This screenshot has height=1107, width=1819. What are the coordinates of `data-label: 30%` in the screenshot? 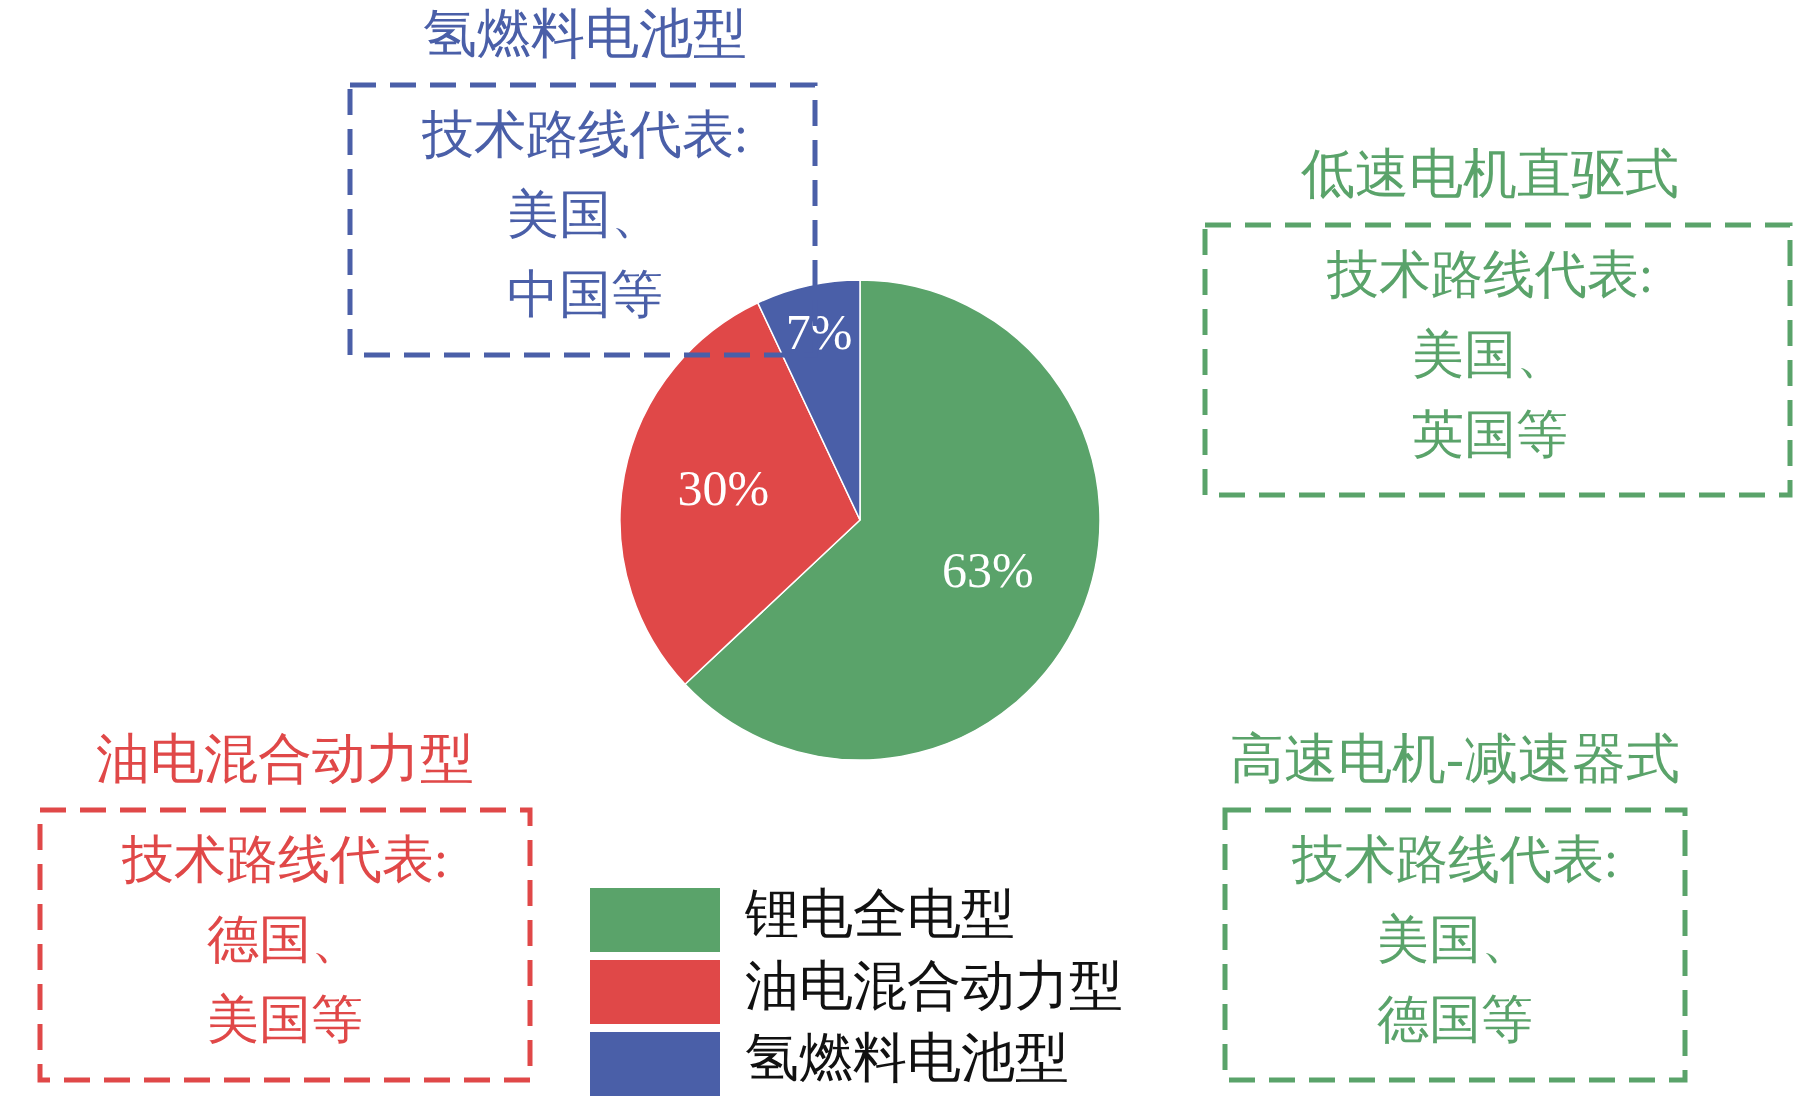 It's located at (723, 488).